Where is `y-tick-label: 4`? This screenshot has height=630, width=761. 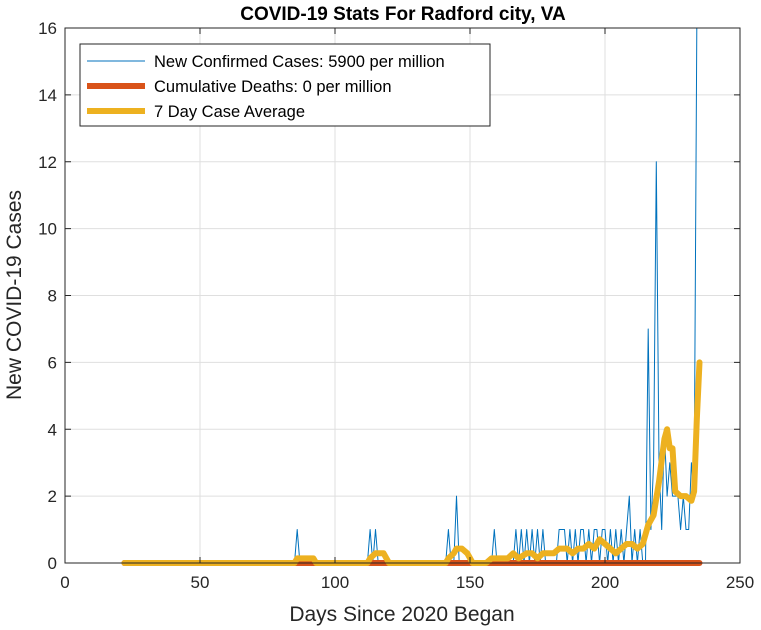 y-tick-label: 4 is located at coordinates (52, 429).